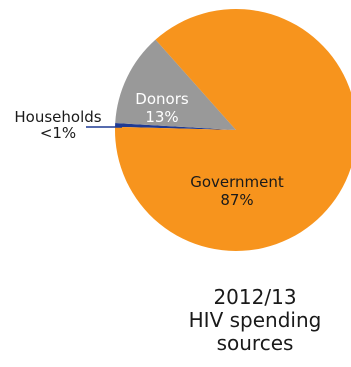 The height and width of the screenshot is (367, 351). What do you see at coordinates (162, 99) in the screenshot?
I see `donors-label: Donors` at bounding box center [162, 99].